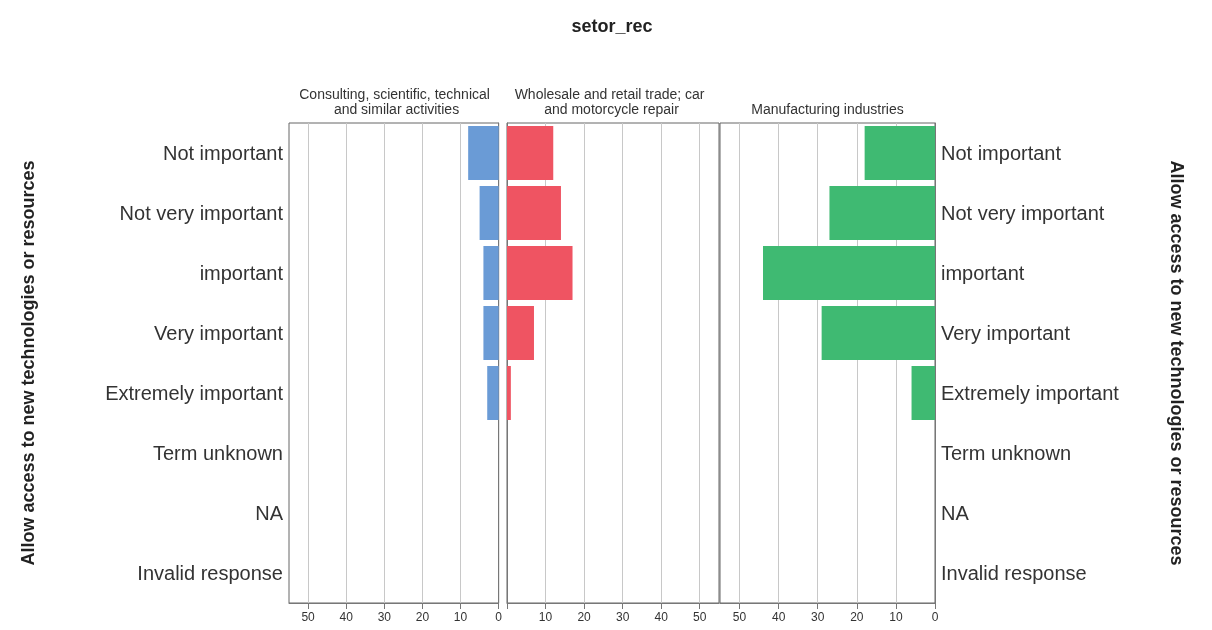  What do you see at coordinates (827, 108) in the screenshot?
I see `chart-subtitle: Manufacturing industries` at bounding box center [827, 108].